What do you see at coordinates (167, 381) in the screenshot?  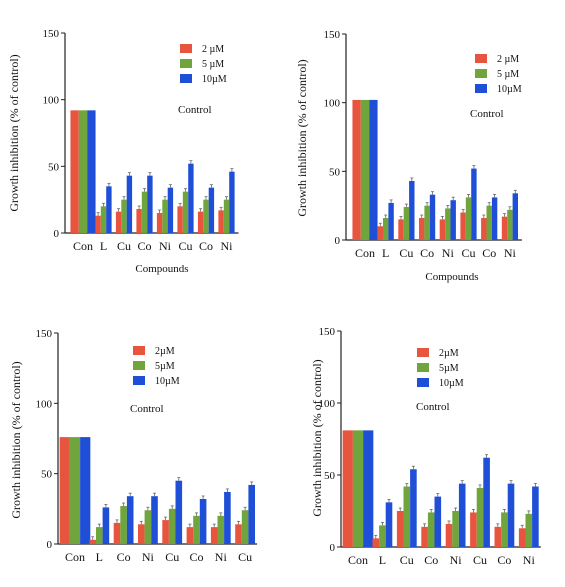 I see `legend-label: 10µM` at bounding box center [167, 381].